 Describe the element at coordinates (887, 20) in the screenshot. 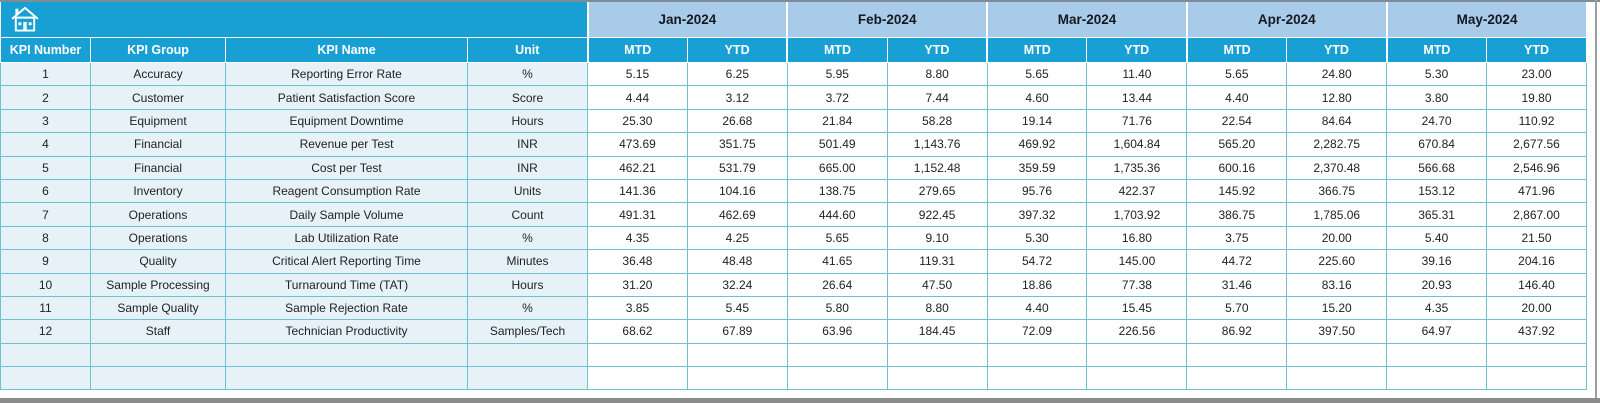

I see `month-header: Feb-2024` at that location.